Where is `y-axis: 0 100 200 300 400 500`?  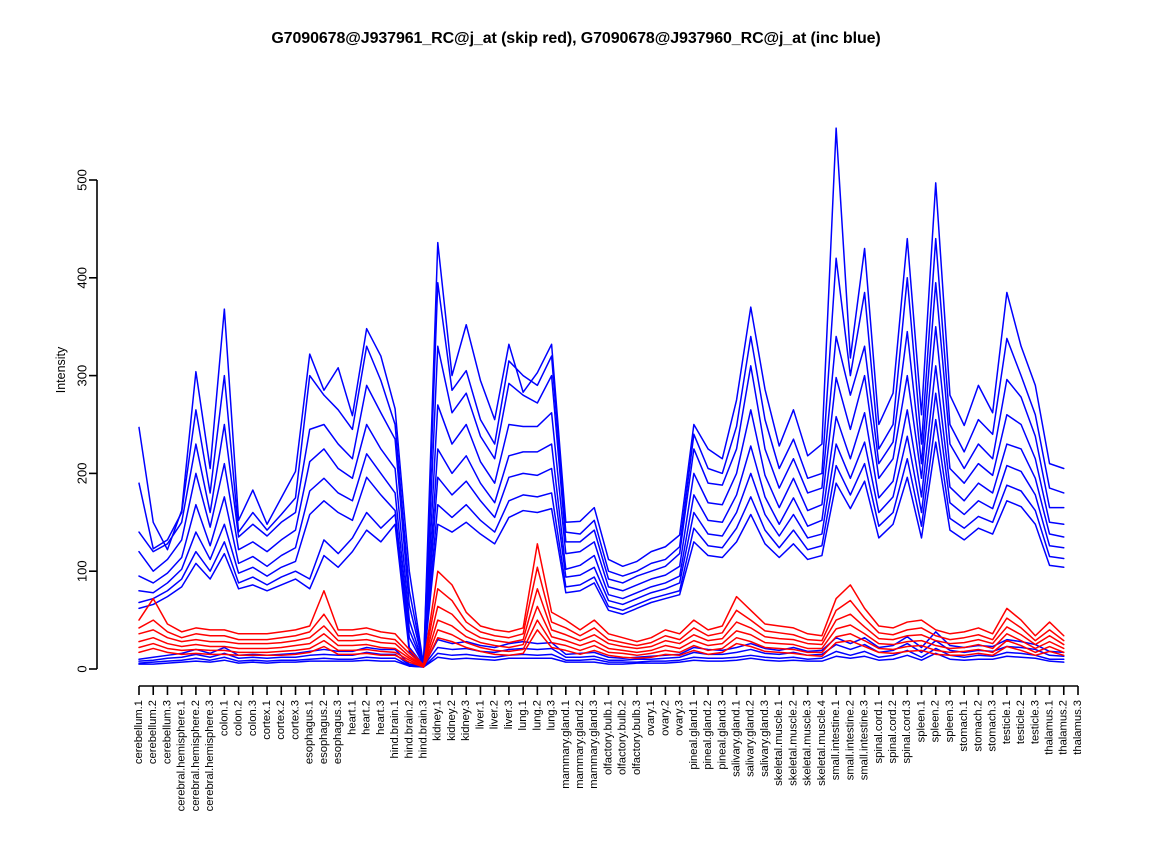
y-axis: 0 100 200 300 400 500 is located at coordinates (86, 421).